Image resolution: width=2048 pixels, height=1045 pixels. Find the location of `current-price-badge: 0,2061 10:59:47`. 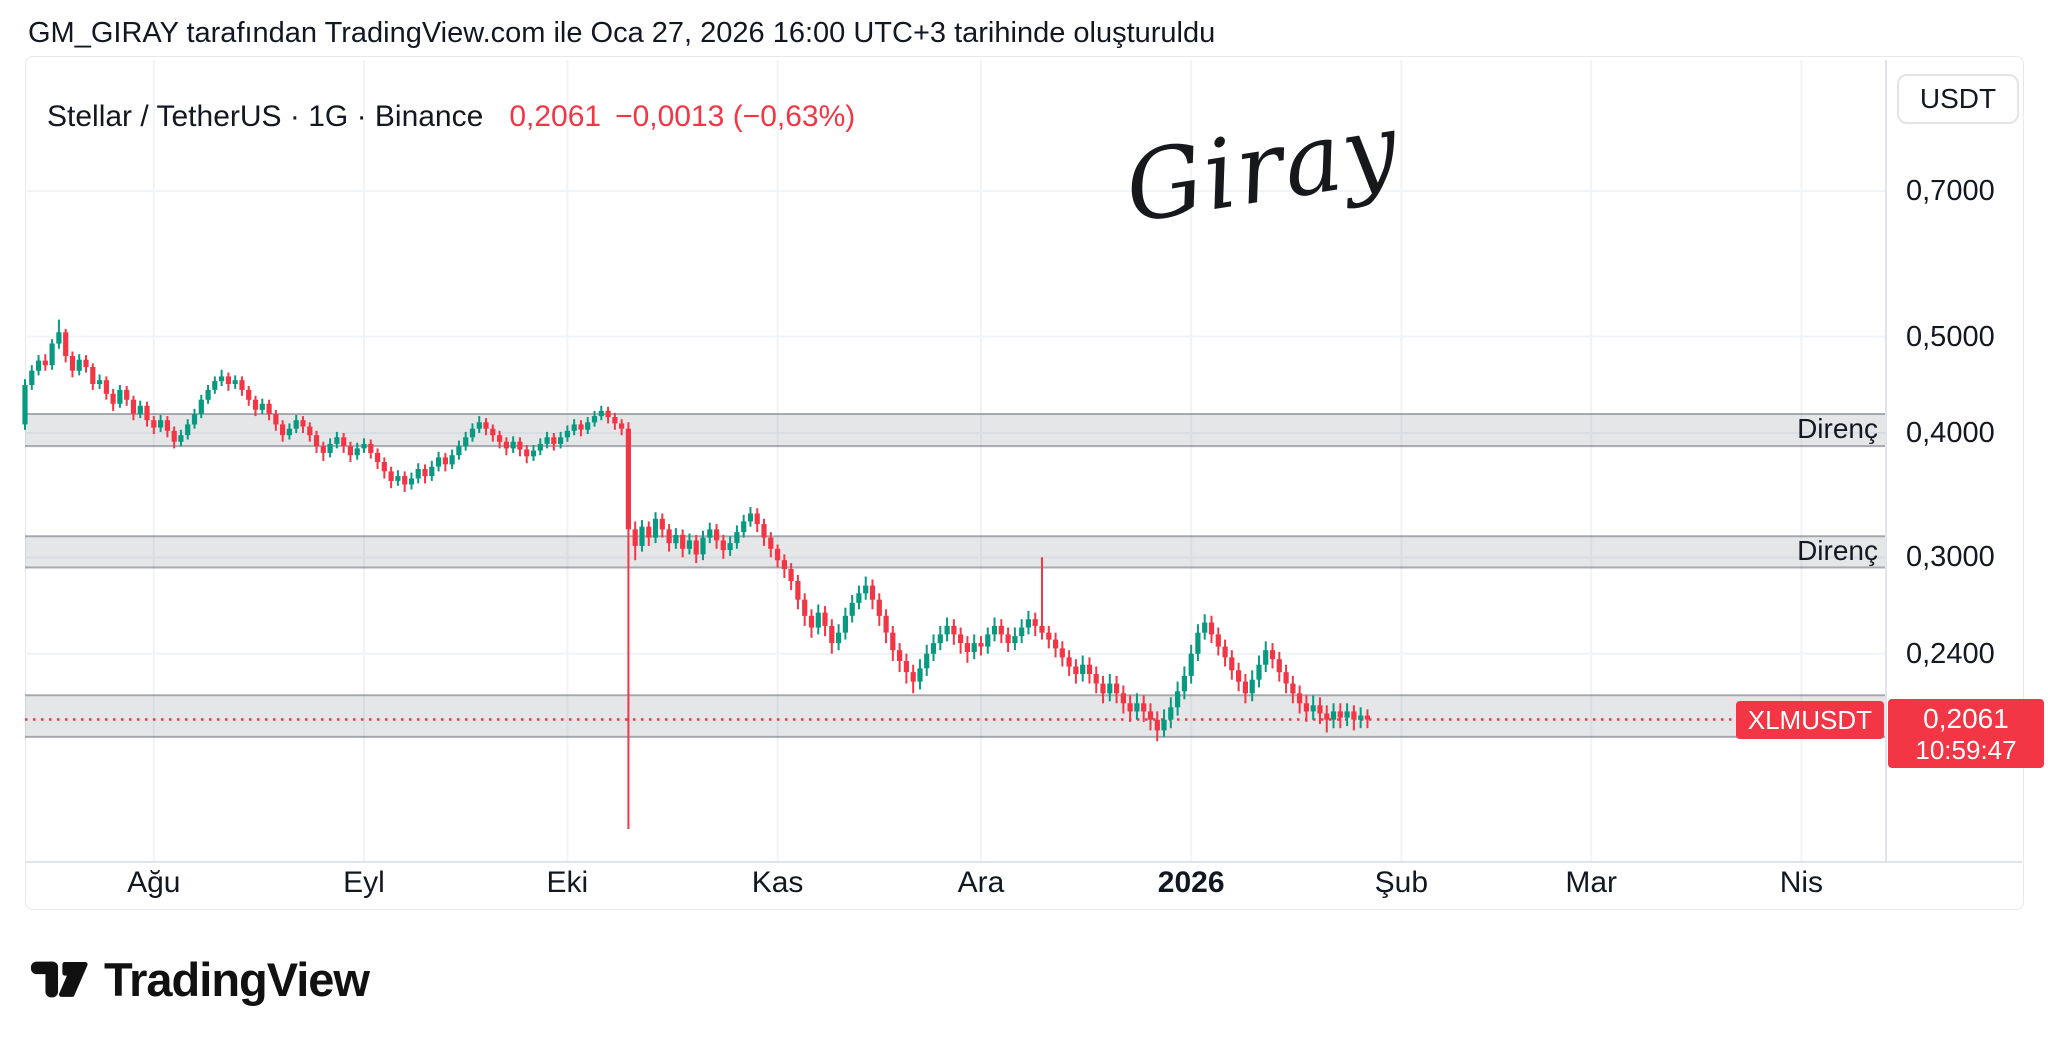

current-price-badge: 0,2061 10:59:47 is located at coordinates (1966, 733).